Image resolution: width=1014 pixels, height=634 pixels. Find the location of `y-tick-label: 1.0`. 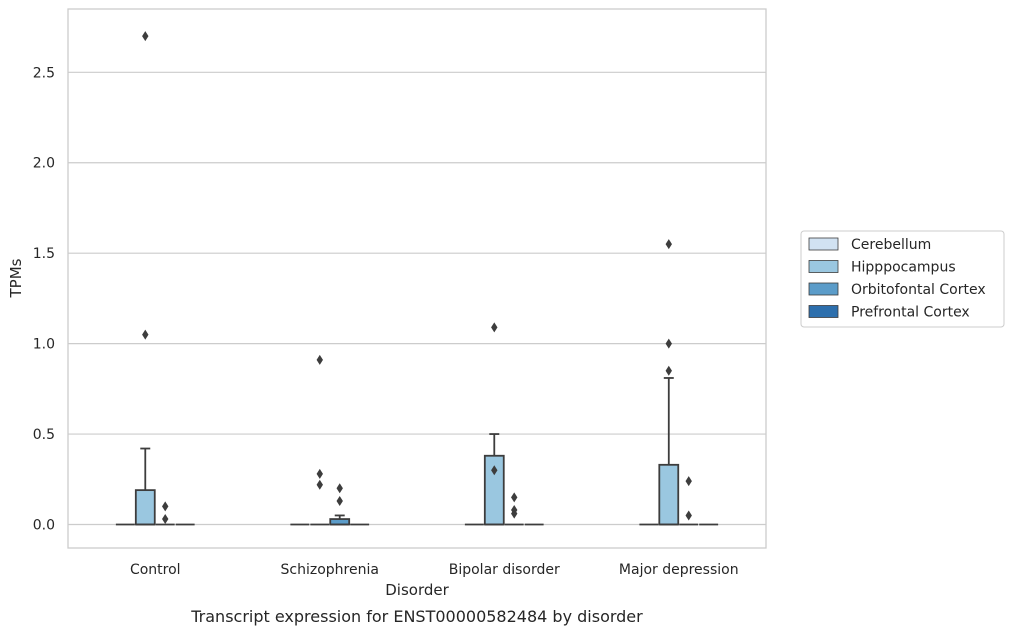

y-tick-label: 1.0 is located at coordinates (44, 345).